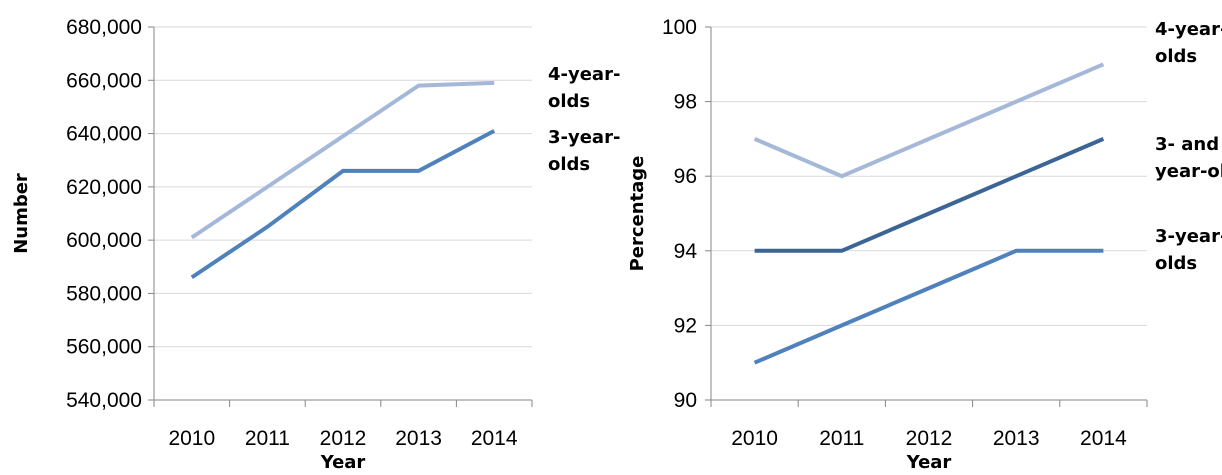 The width and height of the screenshot is (1222, 475). What do you see at coordinates (584, 137) in the screenshot?
I see `number-series-label: 3-year-` at bounding box center [584, 137].